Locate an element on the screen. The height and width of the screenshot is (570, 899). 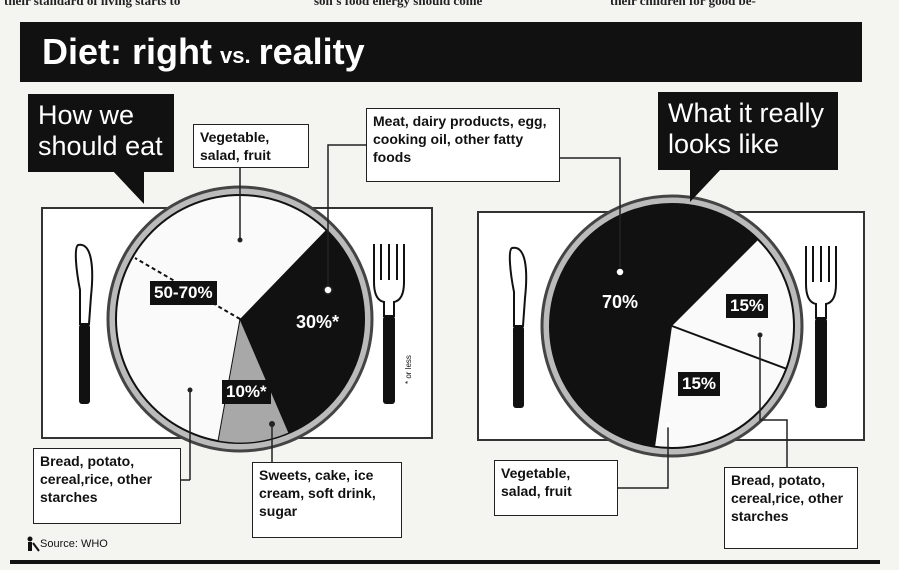
pct-30: 30%* is located at coordinates (318, 322).